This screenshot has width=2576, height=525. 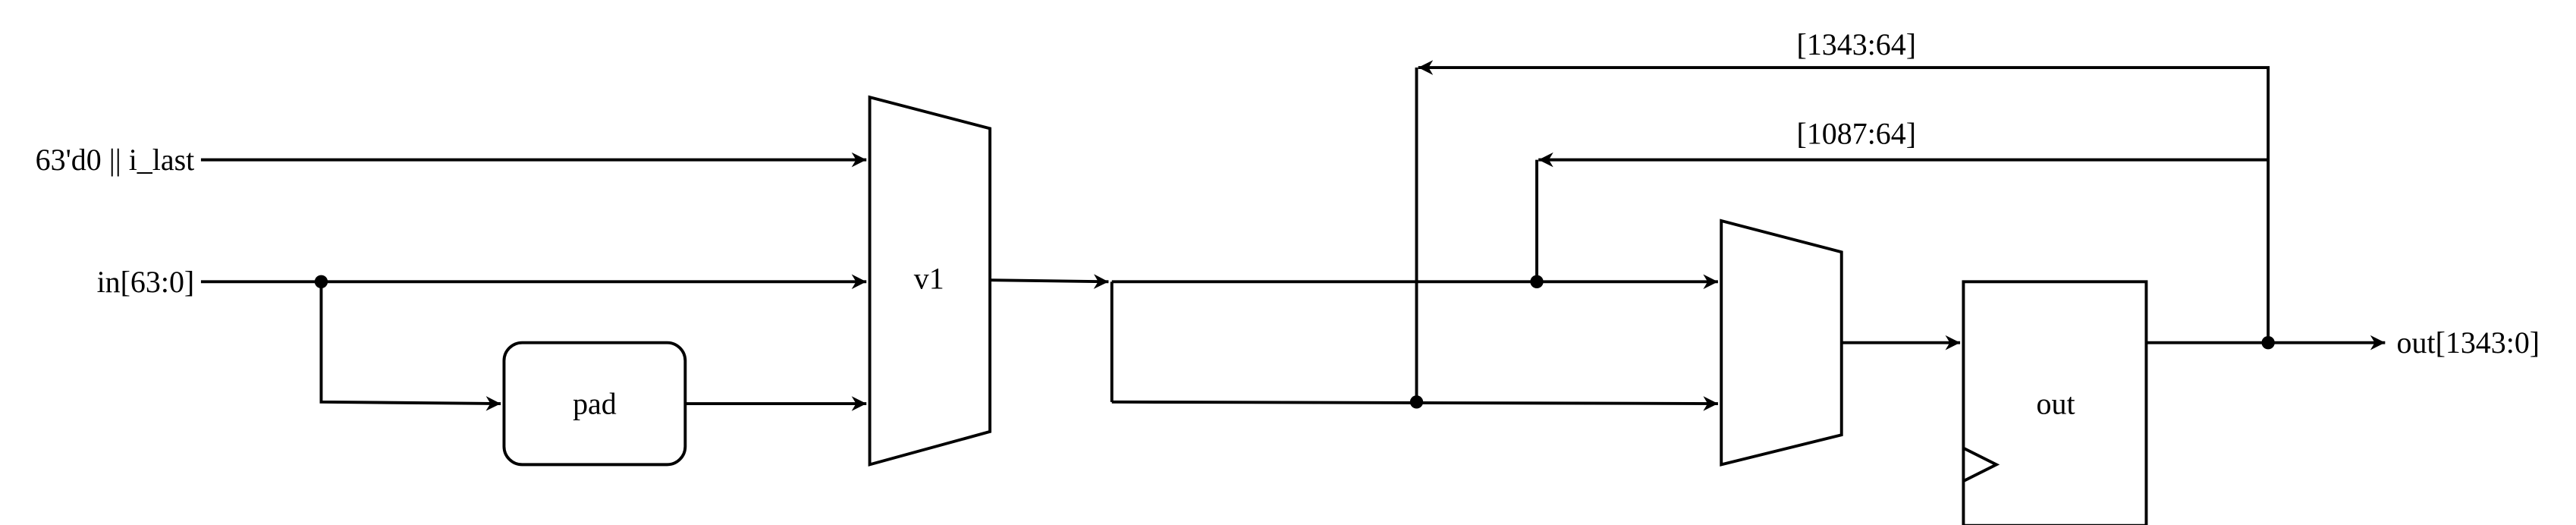 I want to click on mux-v1, so click(x=930, y=281).